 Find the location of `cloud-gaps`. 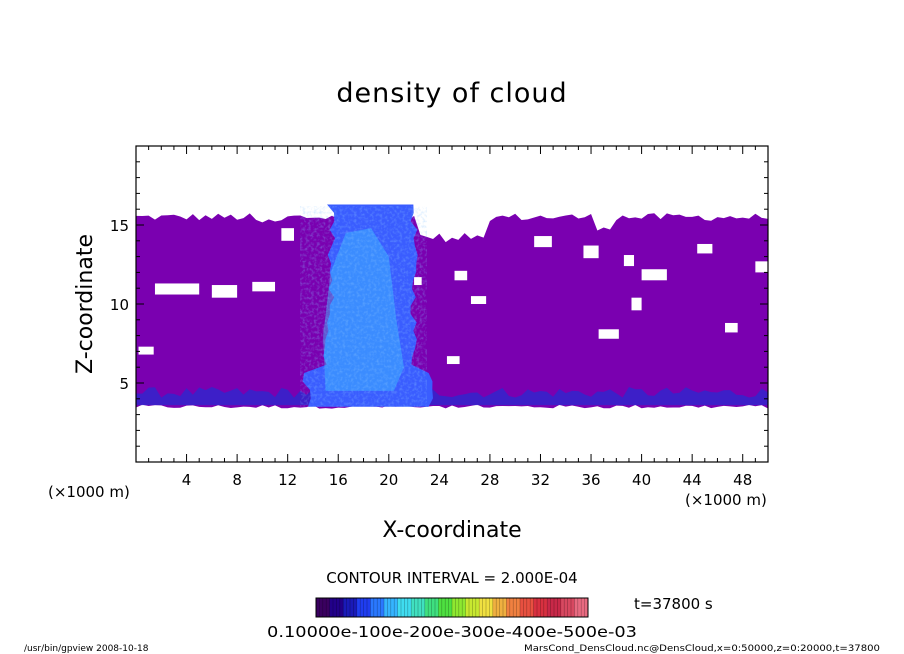

cloud-gaps is located at coordinates (453, 296).